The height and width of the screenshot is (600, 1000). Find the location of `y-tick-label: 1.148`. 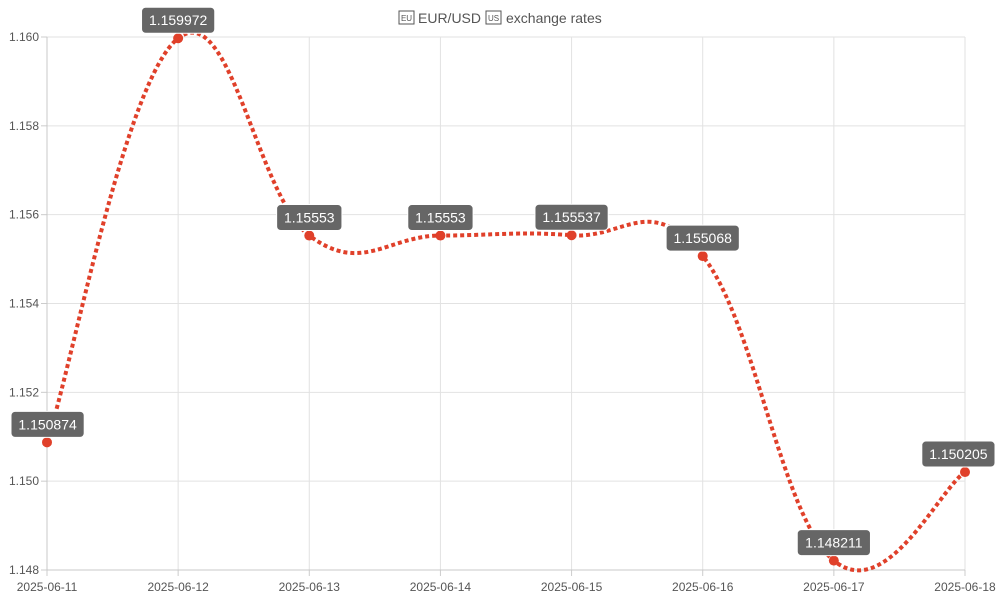

y-tick-label: 1.148 is located at coordinates (24, 570).